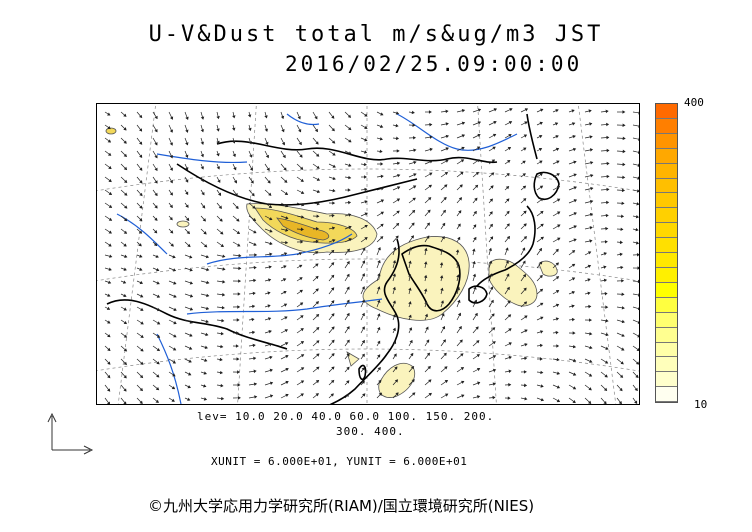 The image size is (752, 532). What do you see at coordinates (279, 249) in the screenshot?
I see `river-yellow` at bounding box center [279, 249].